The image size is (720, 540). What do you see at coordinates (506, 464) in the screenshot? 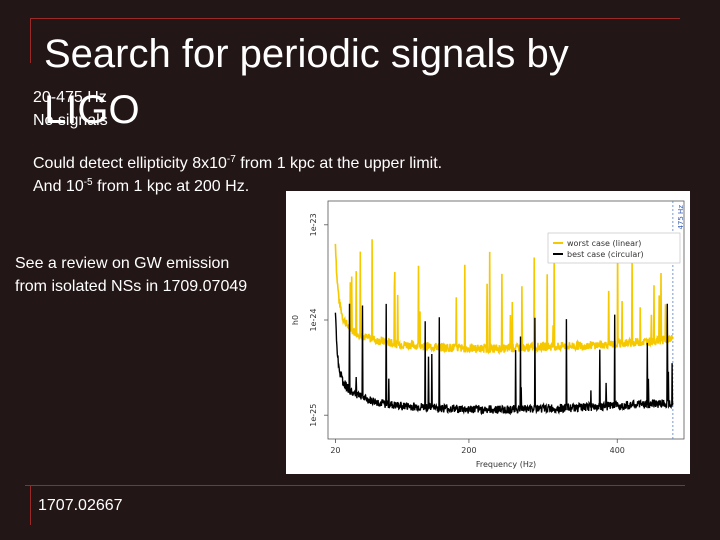
I see `x-axis-label: Frequency (Hz)` at bounding box center [506, 464].